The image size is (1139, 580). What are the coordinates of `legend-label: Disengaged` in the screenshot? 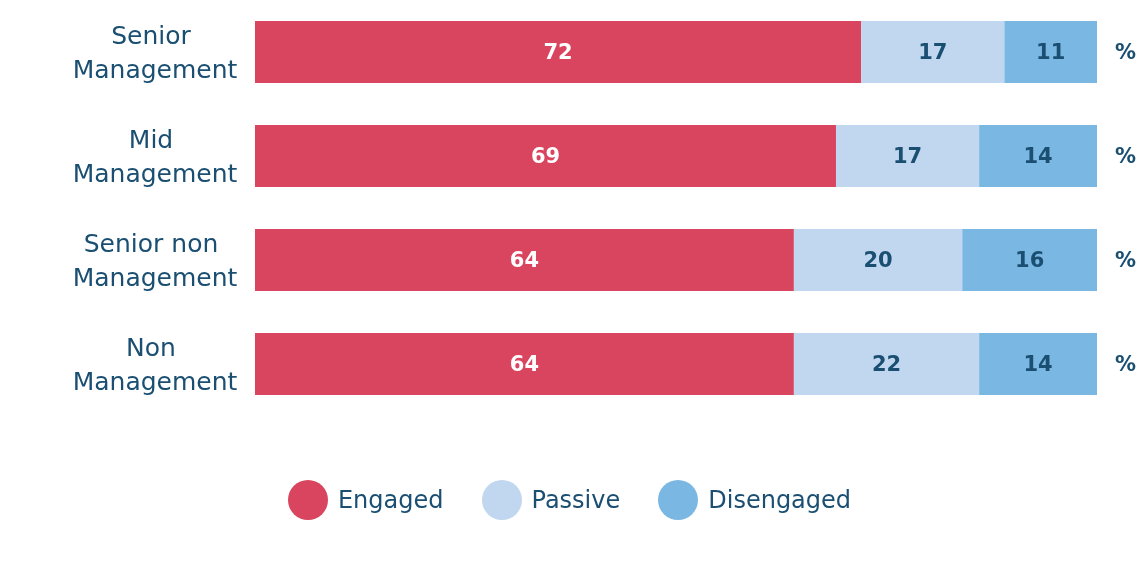 It's located at (780, 500).